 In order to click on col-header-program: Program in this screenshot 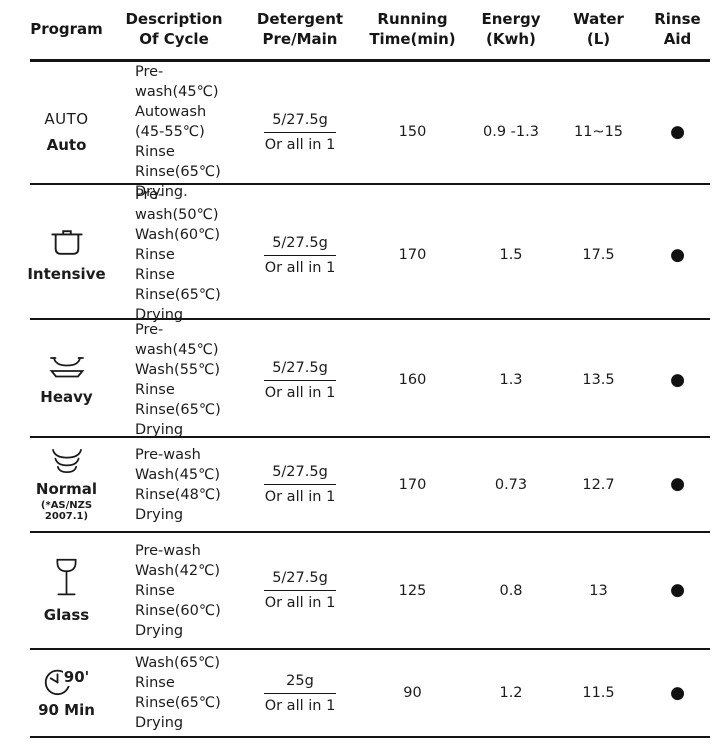, I will do `click(66, 28)`.